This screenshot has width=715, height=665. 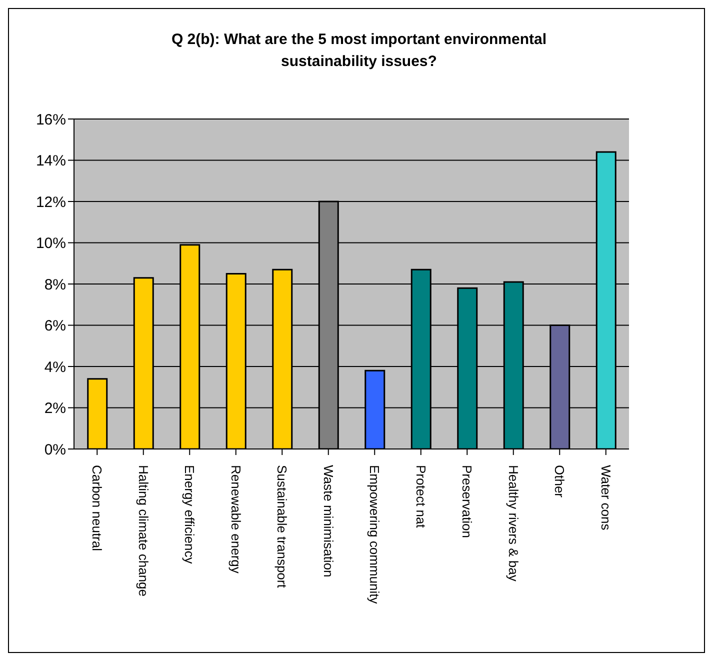 I want to click on x-tick-label: Other, so click(x=560, y=481).